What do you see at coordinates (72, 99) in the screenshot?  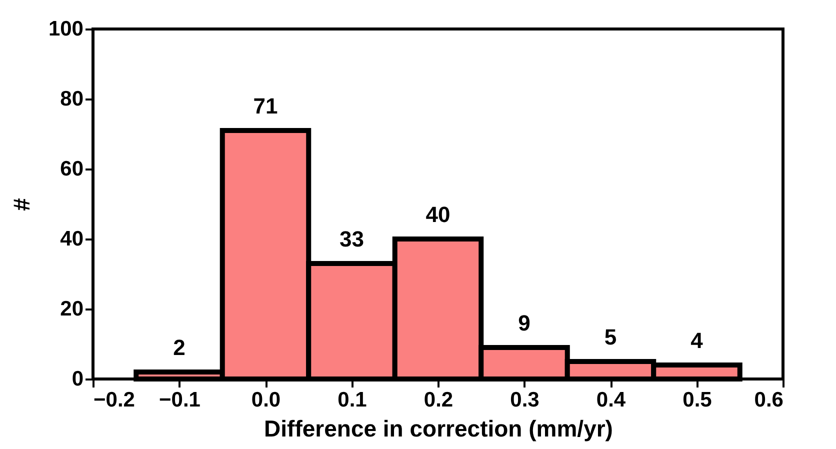 I see `y-tick-label: 80` at bounding box center [72, 99].